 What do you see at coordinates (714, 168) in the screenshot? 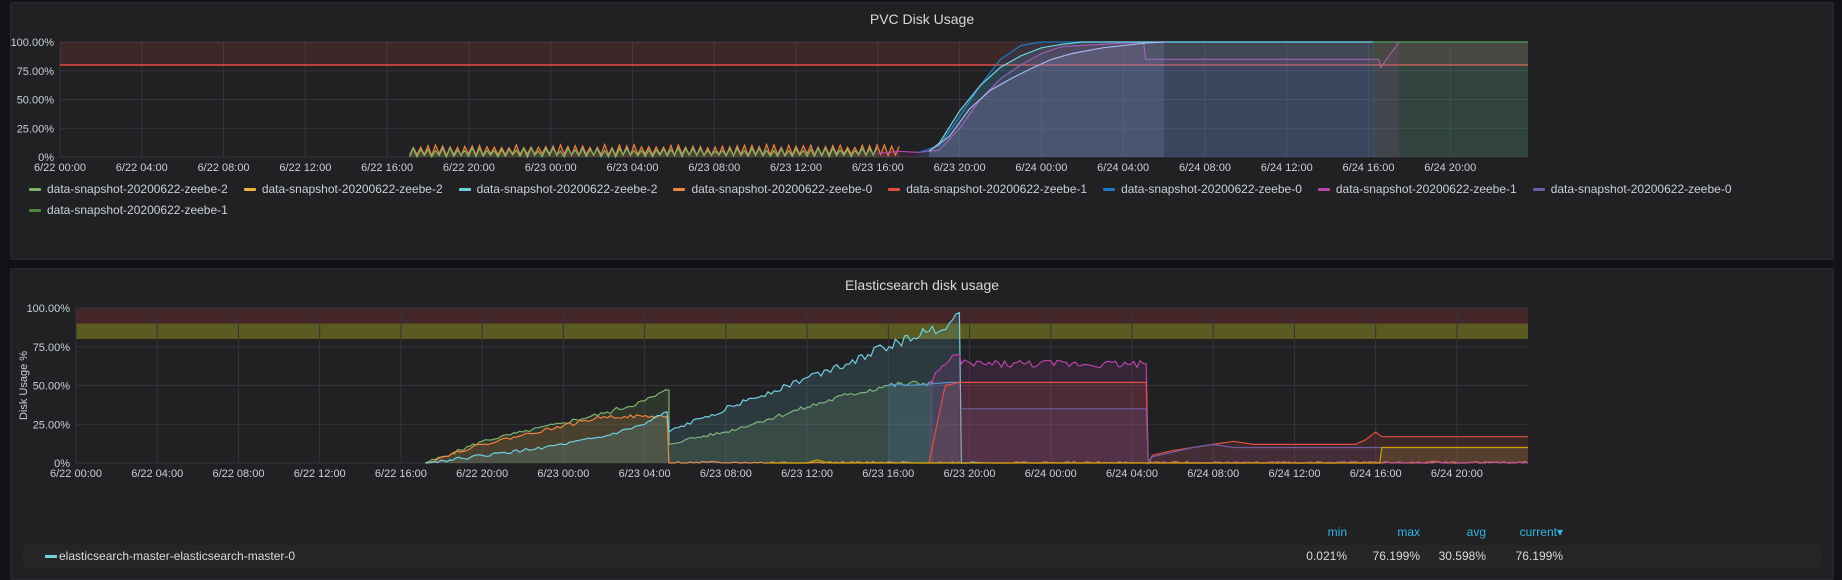
I see `x-tick-label: 6/23 08:00` at bounding box center [714, 168].